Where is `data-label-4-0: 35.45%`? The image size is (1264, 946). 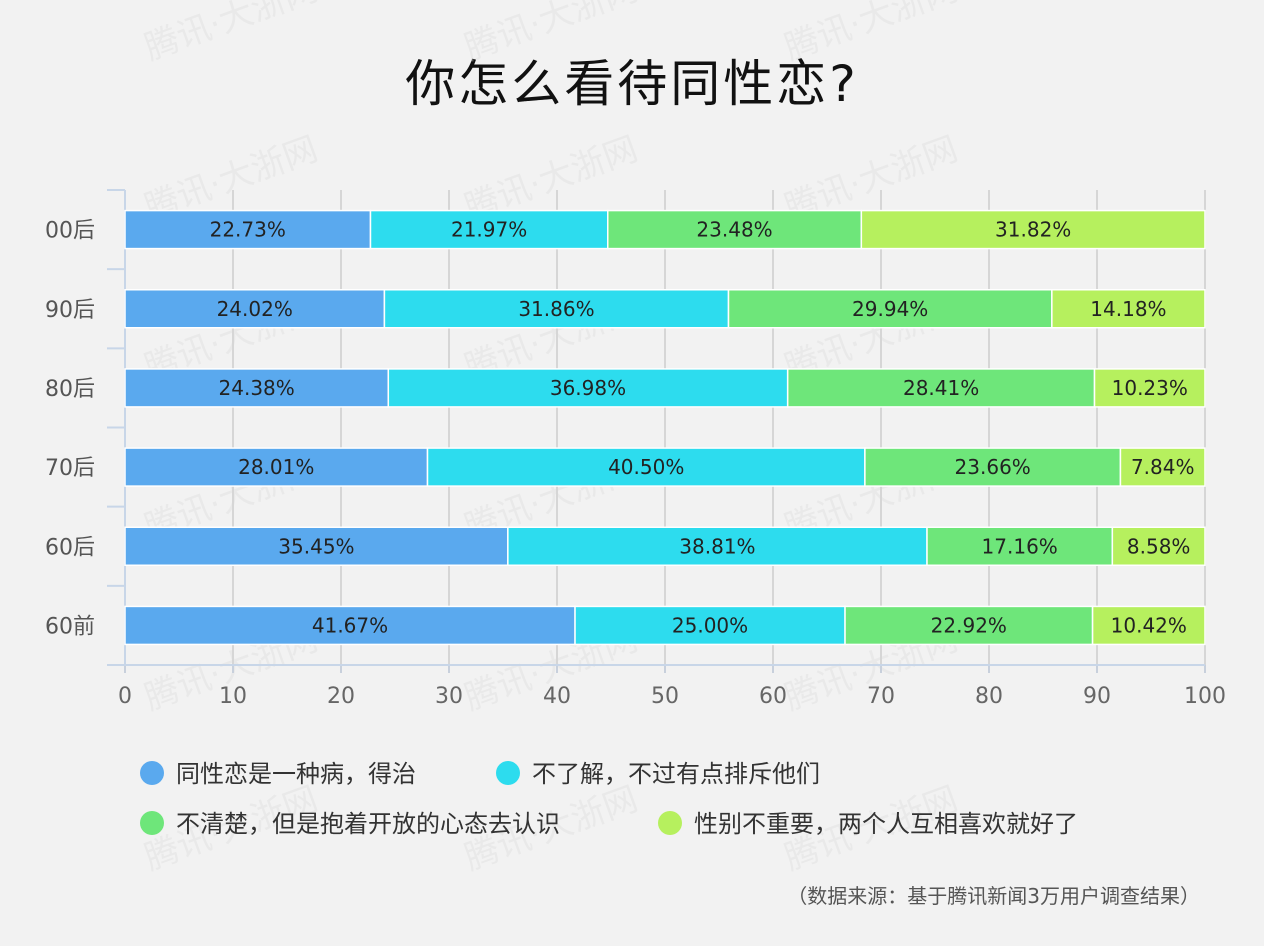
data-label-4-0: 35.45% is located at coordinates (316, 546).